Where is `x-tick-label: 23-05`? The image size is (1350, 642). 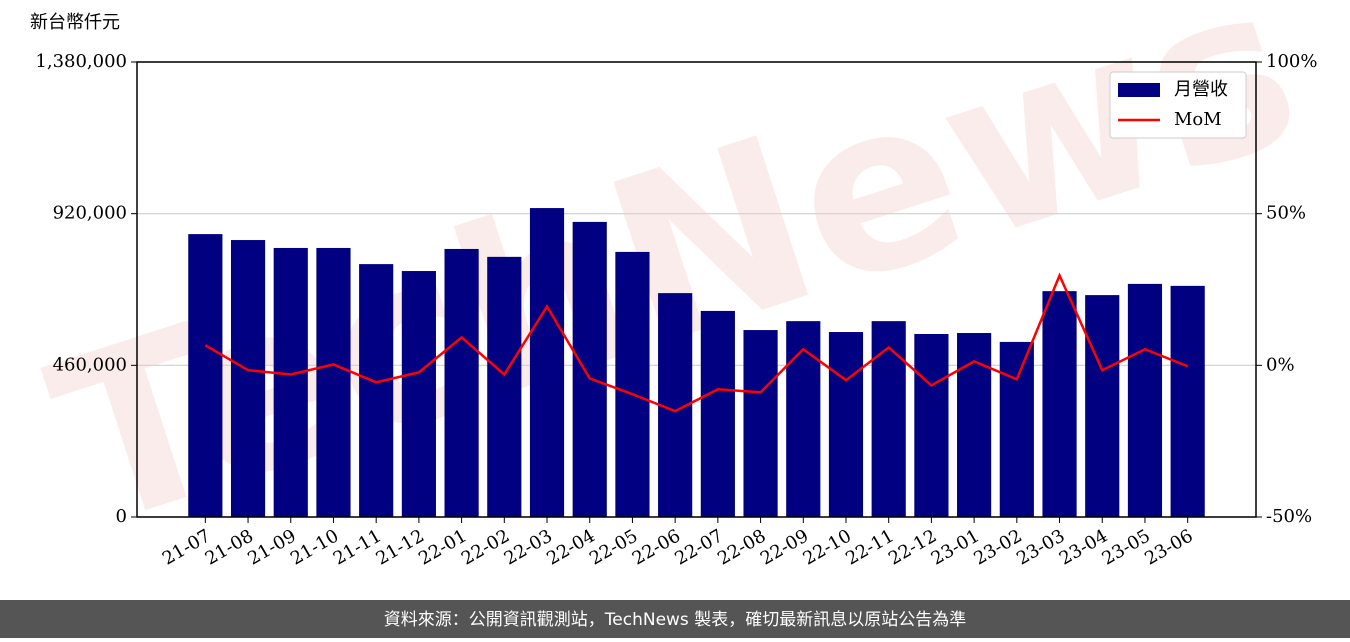 x-tick-label: 23-05 is located at coordinates (1126, 547).